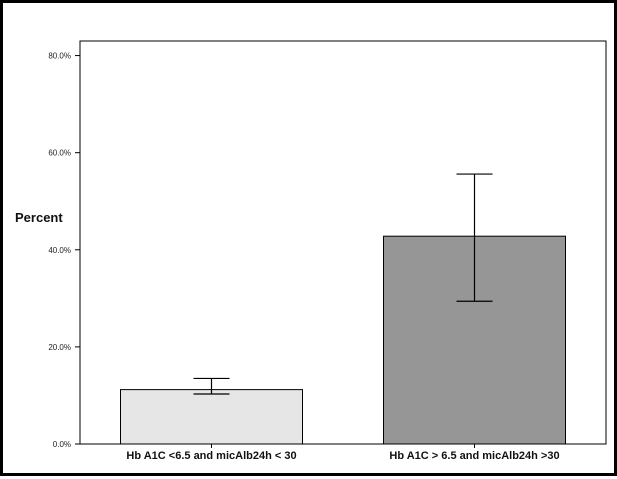 This screenshot has height=479, width=617. What do you see at coordinates (59, 347) in the screenshot?
I see `y-tick-label: 20.0%` at bounding box center [59, 347].